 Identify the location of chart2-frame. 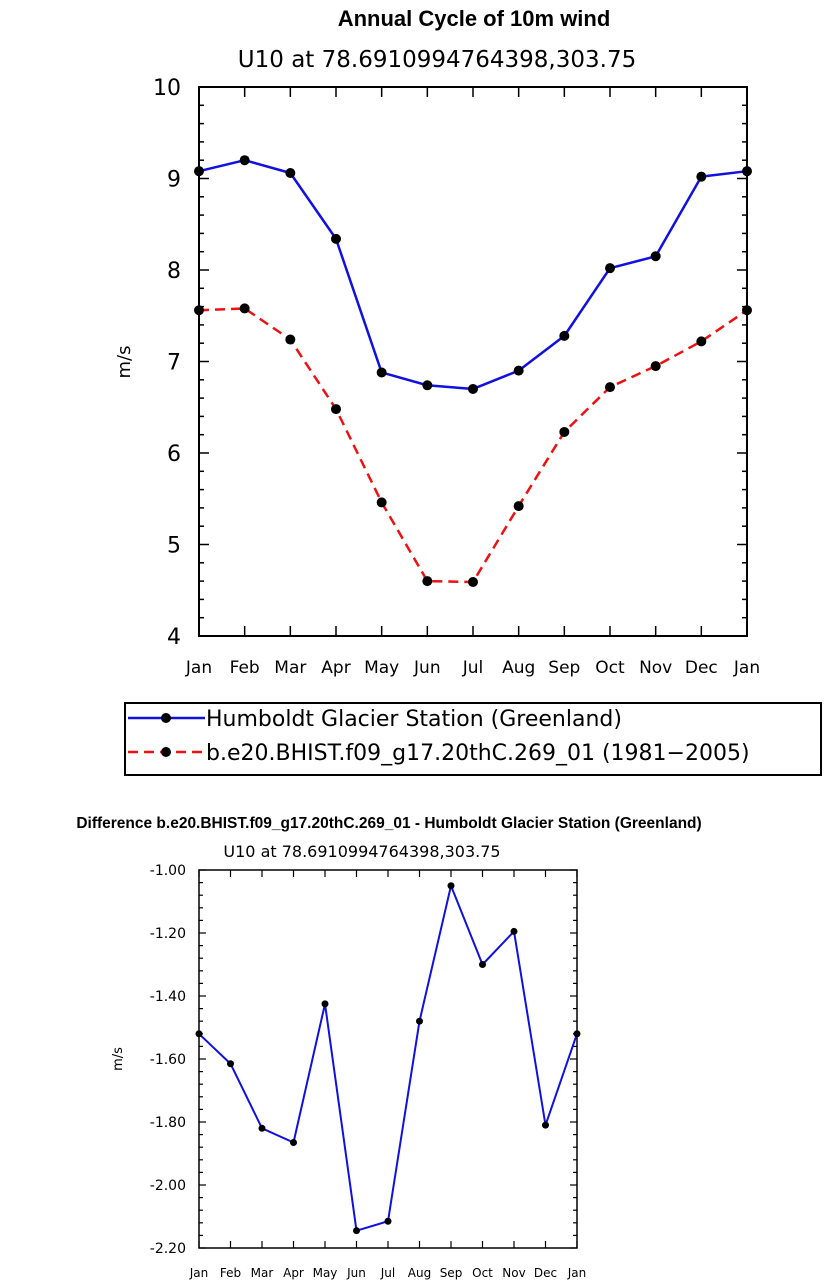
(388, 1059).